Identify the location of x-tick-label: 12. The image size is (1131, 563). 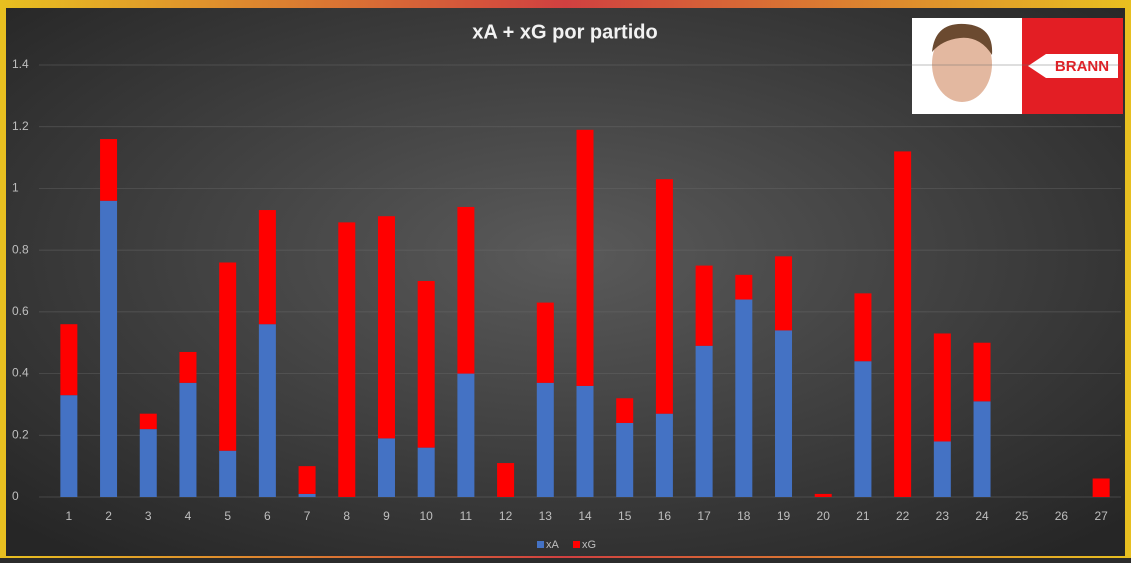
(506, 516).